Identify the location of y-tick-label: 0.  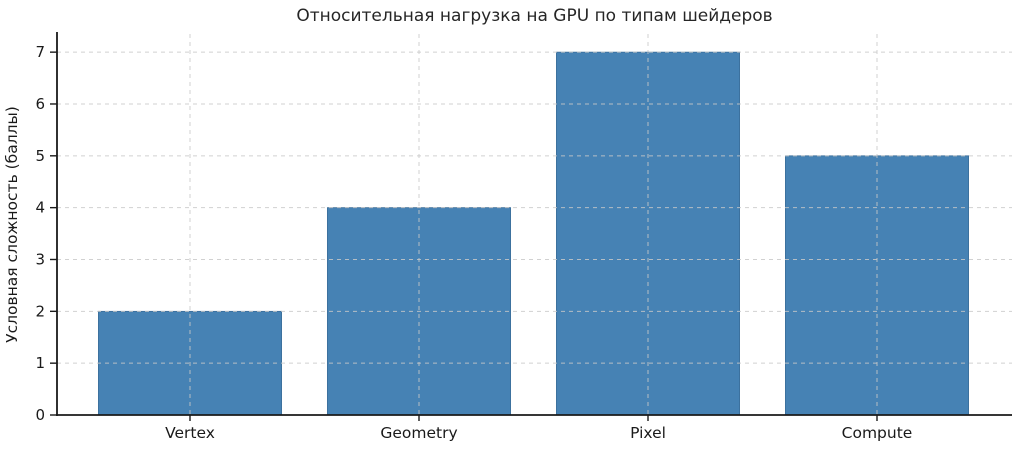
(40, 415).